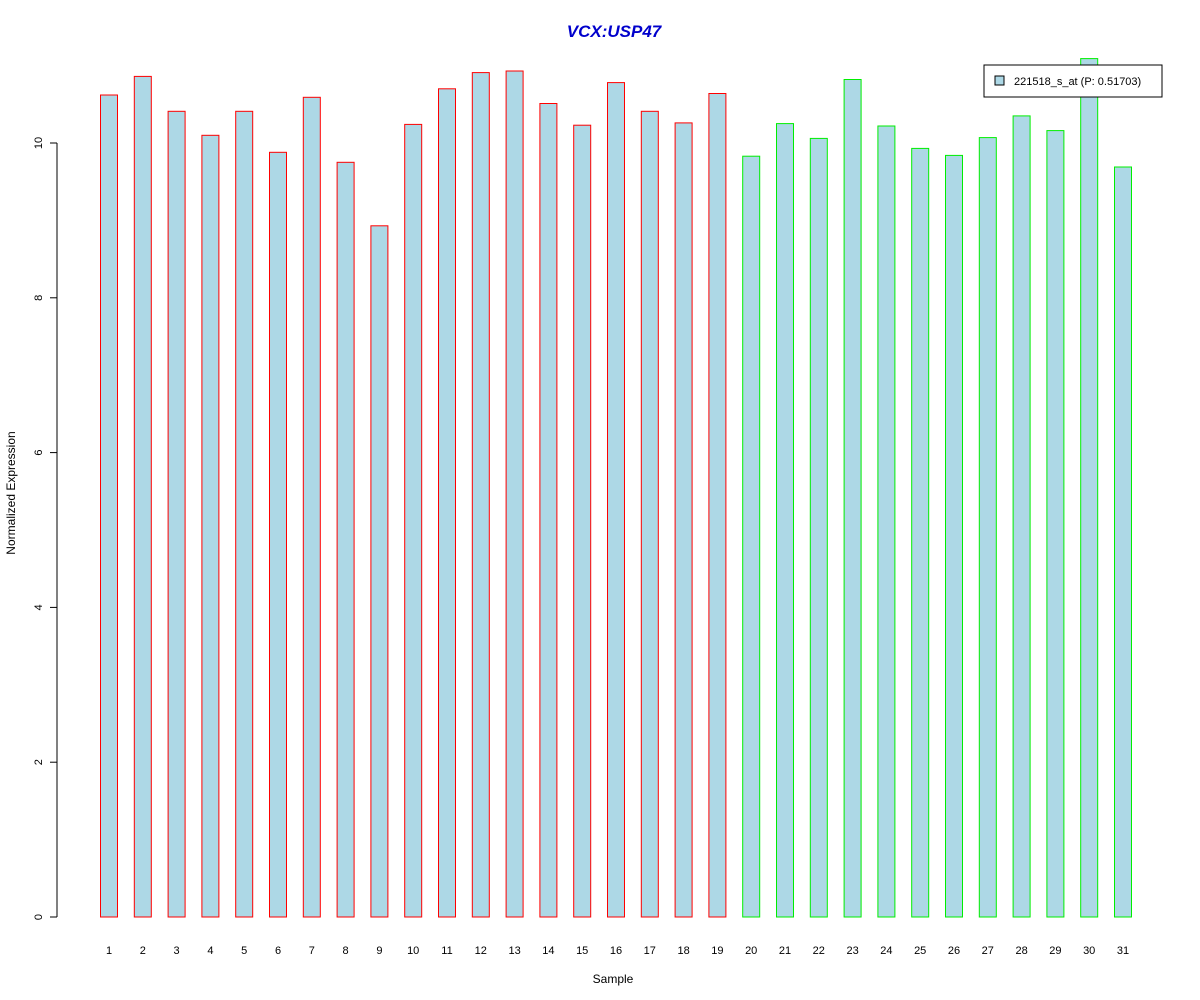  Describe the element at coordinates (312, 951) in the screenshot. I see `x-tick-label: 7` at that location.